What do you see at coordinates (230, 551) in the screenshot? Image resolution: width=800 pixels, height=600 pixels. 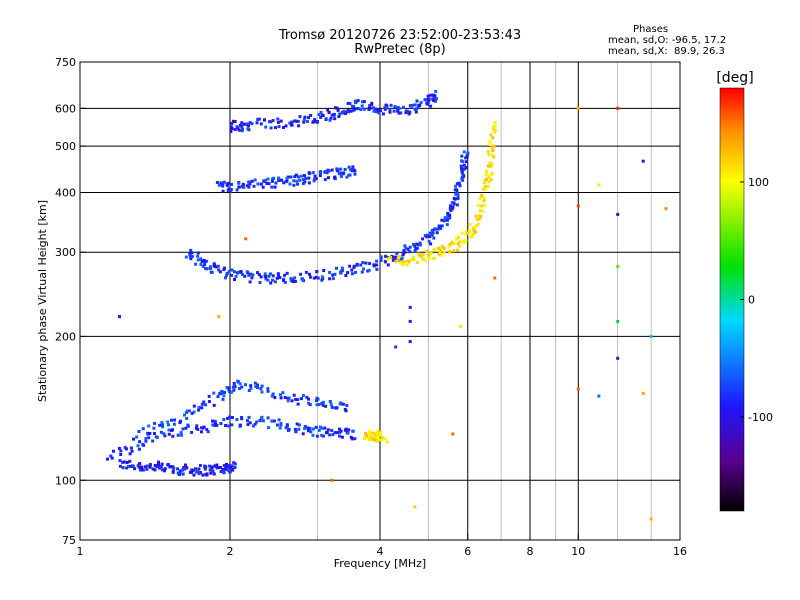 I see `x-tick-label: 2` at bounding box center [230, 551].